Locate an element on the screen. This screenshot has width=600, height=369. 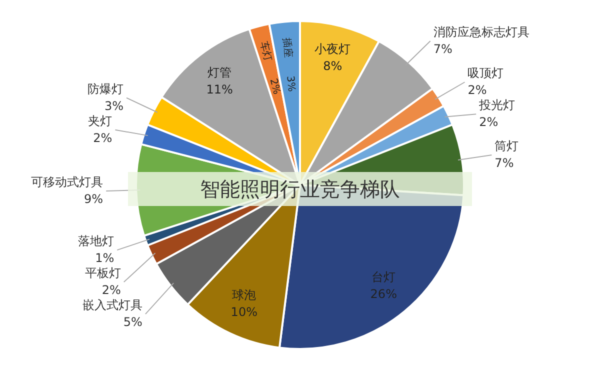
slice-label: 夹灯 is located at coordinates (100, 121).